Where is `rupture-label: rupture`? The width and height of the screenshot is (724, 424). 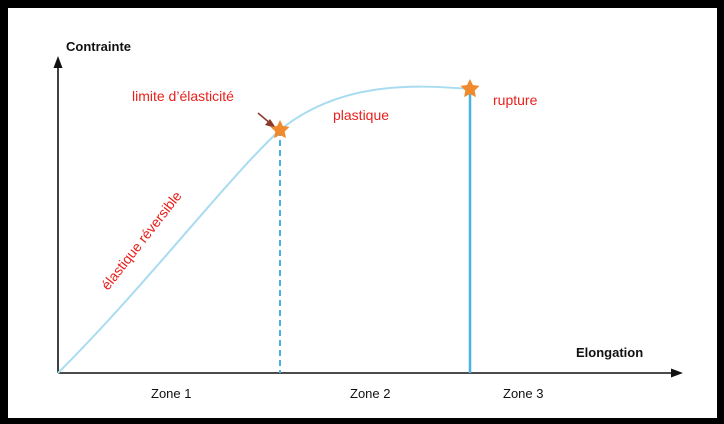 rupture-label: rupture is located at coordinates (515, 100).